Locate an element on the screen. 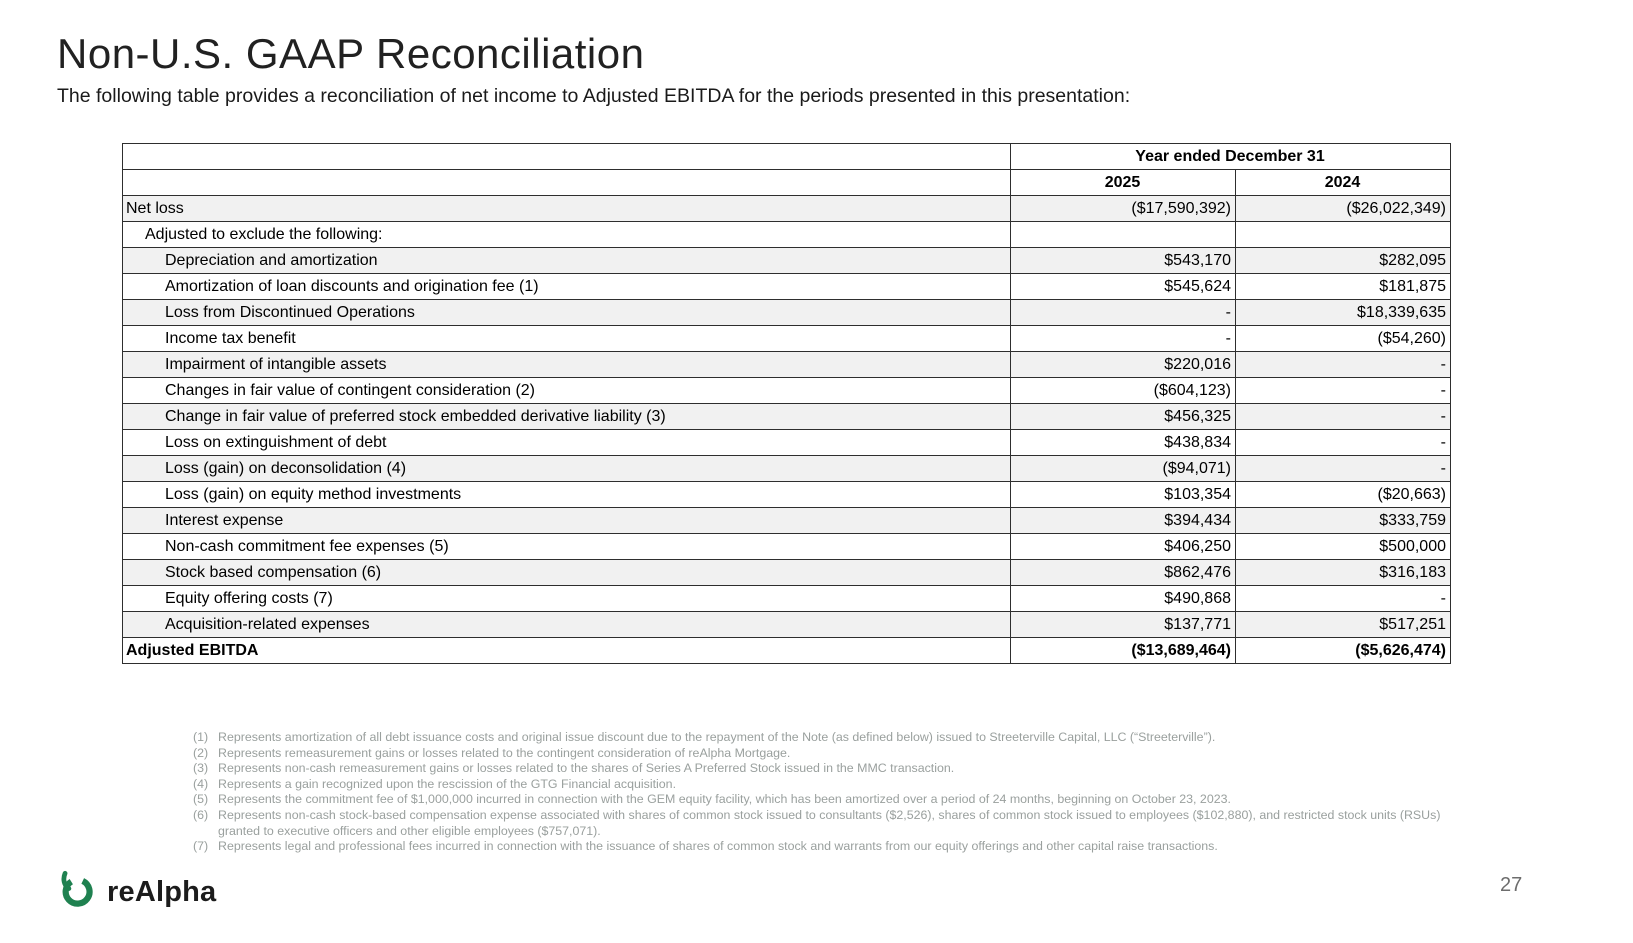  table-row: Equity offering costs (7) $490,868- is located at coordinates (786, 598).